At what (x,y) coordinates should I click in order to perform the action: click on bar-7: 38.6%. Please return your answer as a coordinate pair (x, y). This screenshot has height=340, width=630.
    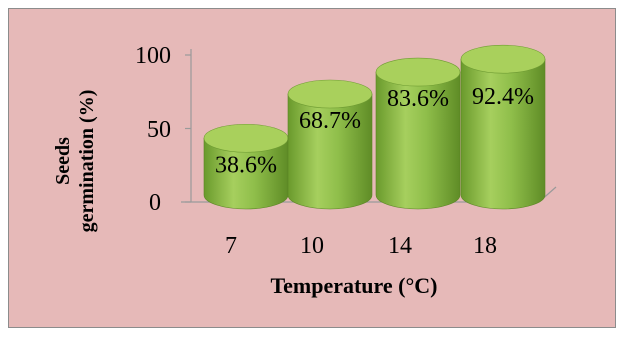
    Looking at the image, I should click on (246, 166).